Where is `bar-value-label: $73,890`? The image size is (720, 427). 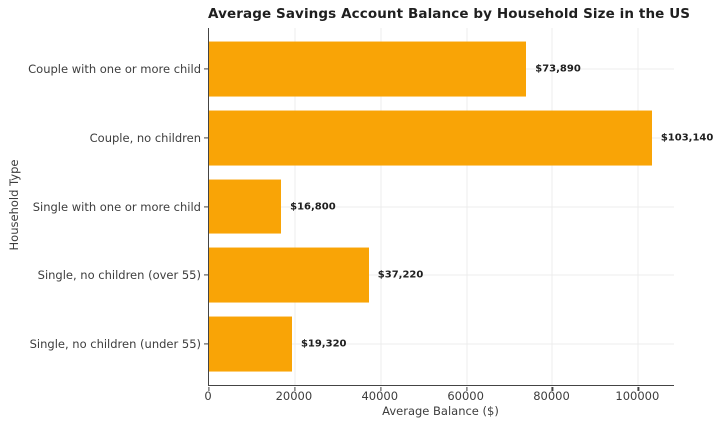 bar-value-label: $73,890 is located at coordinates (558, 69).